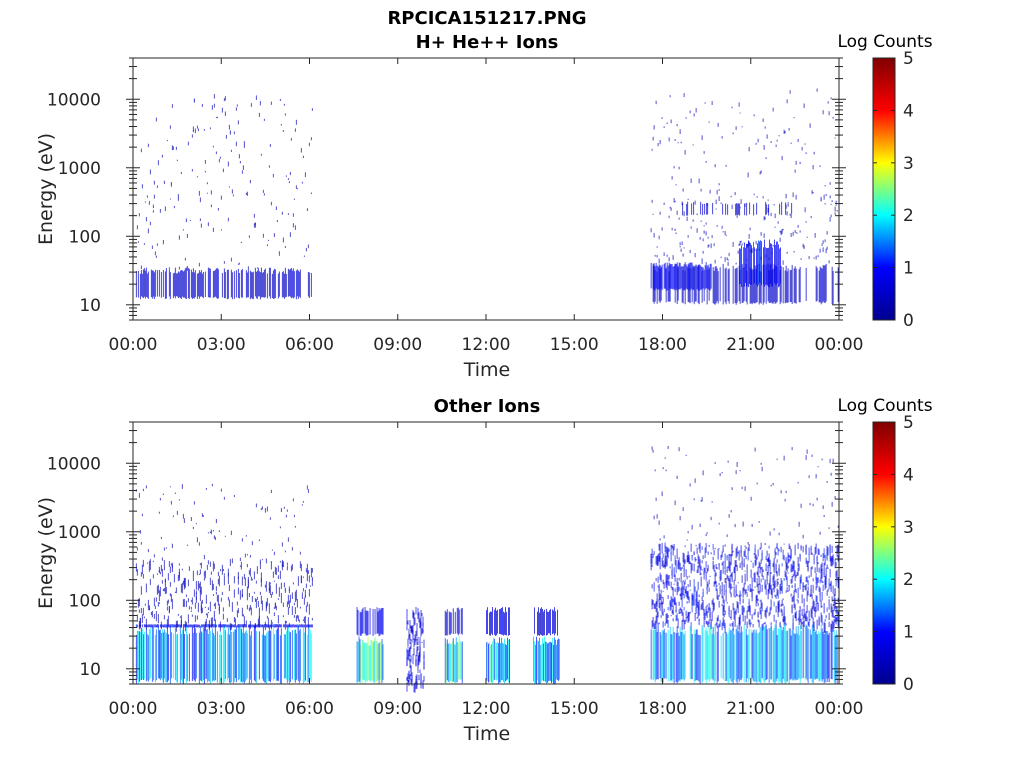  I want to click on x-tick-label: 09:00, so click(397, 709).